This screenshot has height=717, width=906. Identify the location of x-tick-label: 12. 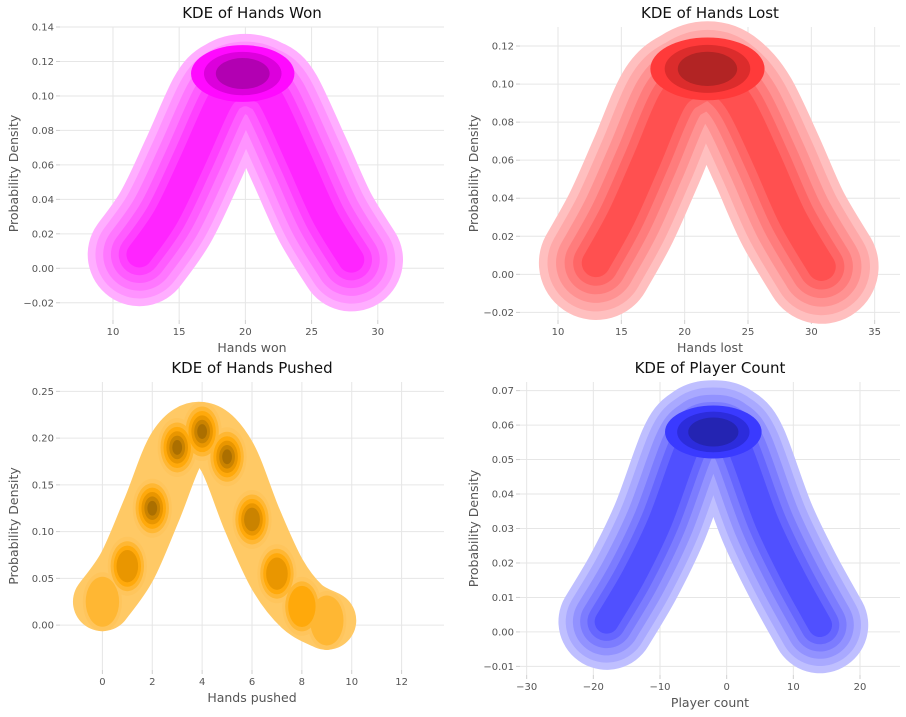
(401, 682).